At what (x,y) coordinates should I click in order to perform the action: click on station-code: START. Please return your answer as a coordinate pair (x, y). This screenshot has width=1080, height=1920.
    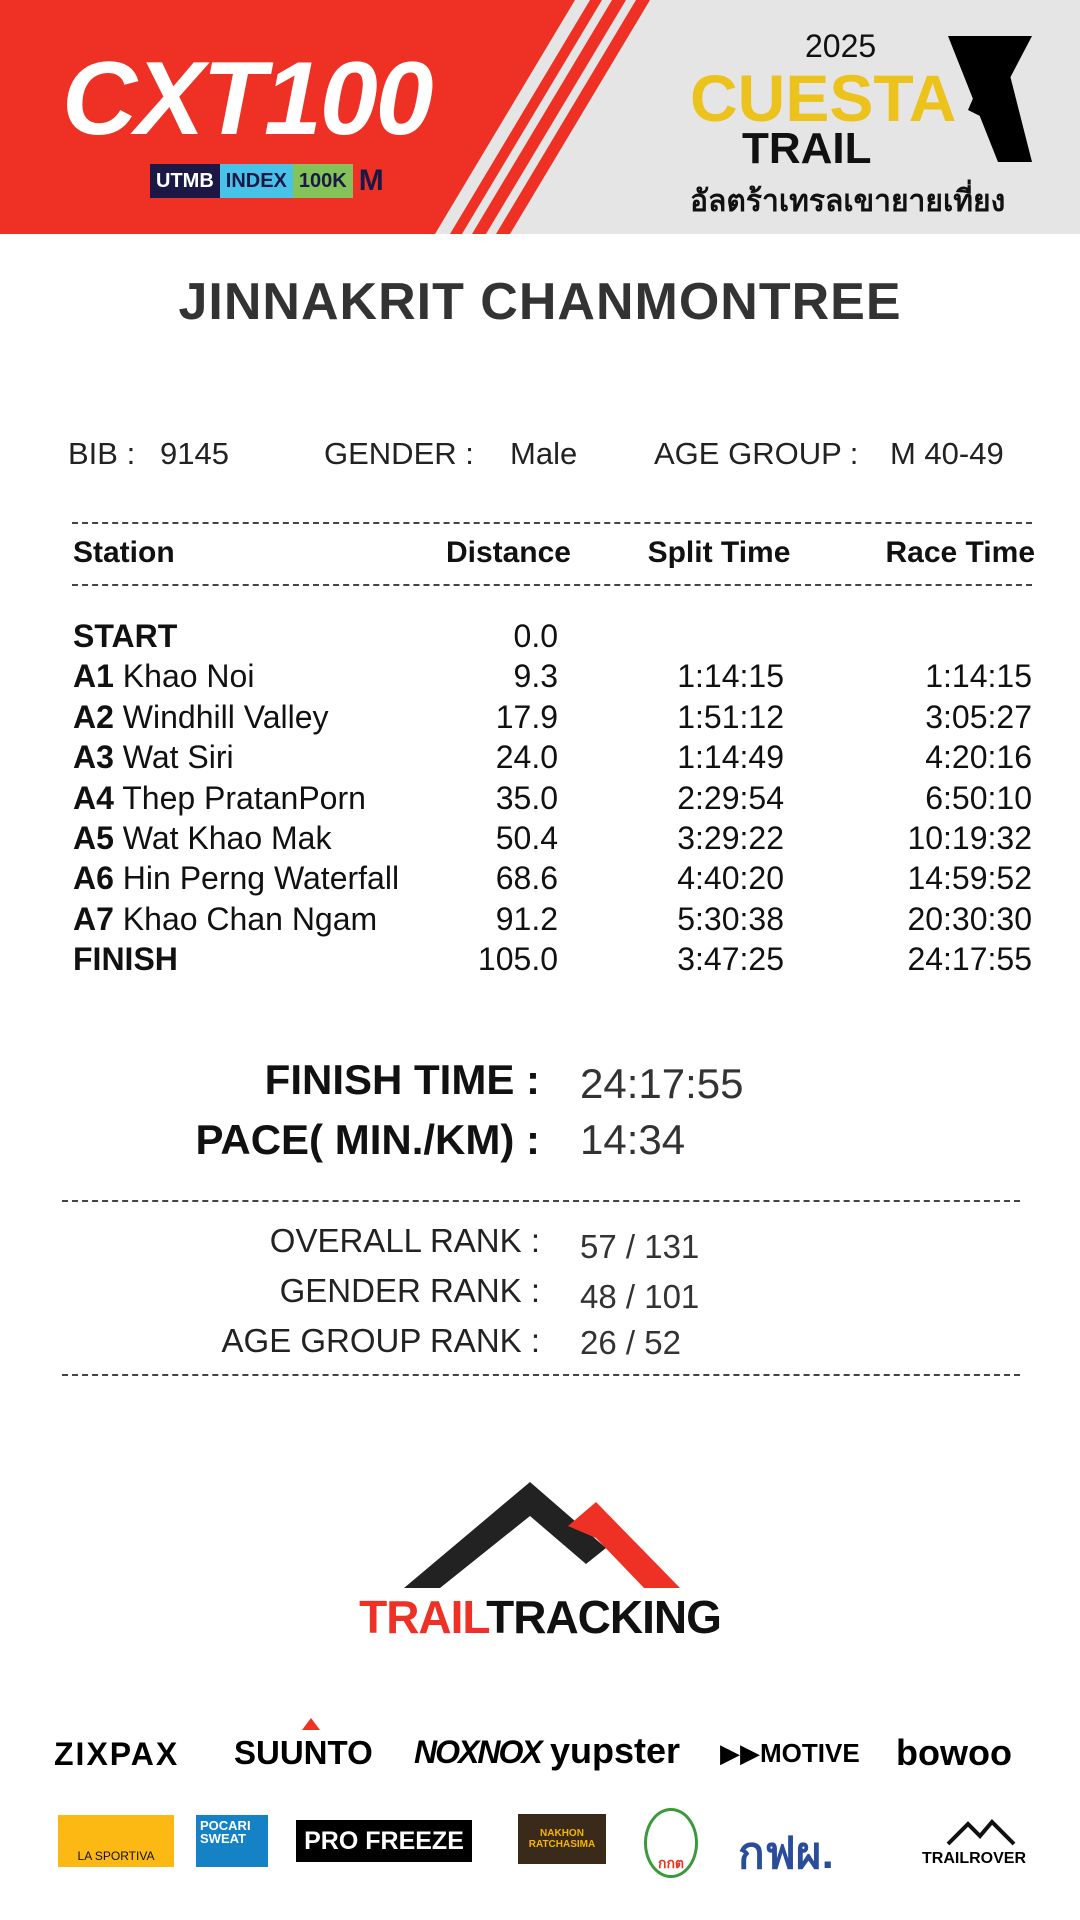
    Looking at the image, I should click on (125, 636).